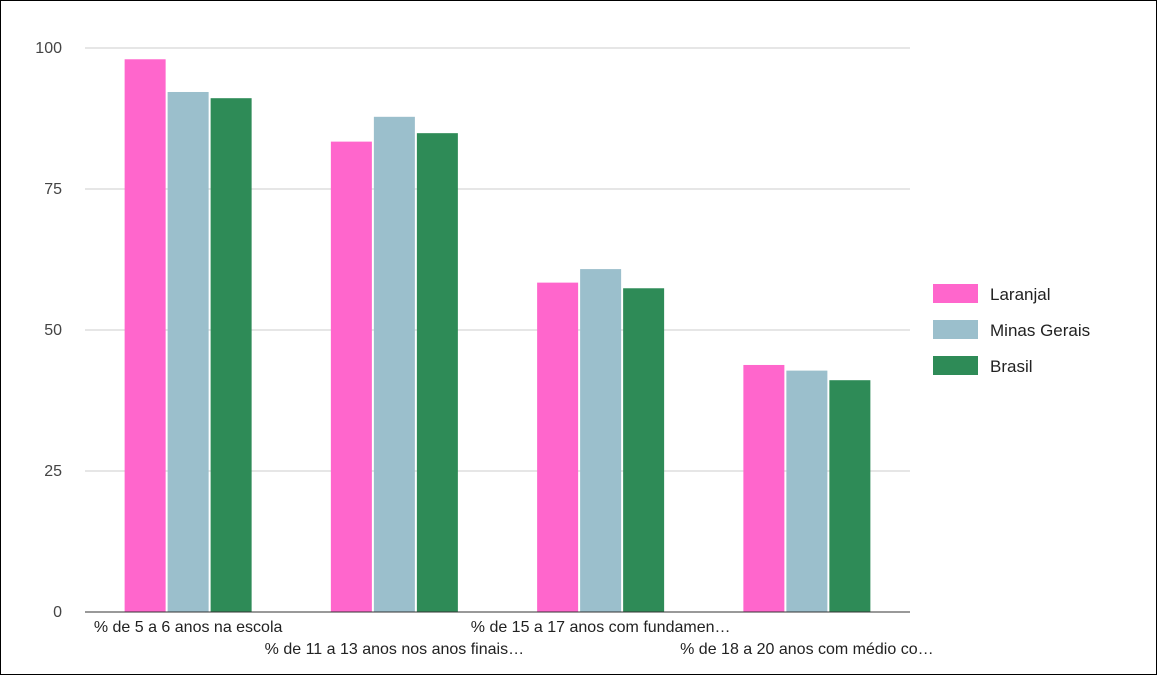 Image resolution: width=1157 pixels, height=675 pixels. What do you see at coordinates (48, 48) in the screenshot?
I see `y-tick-label: 100` at bounding box center [48, 48].